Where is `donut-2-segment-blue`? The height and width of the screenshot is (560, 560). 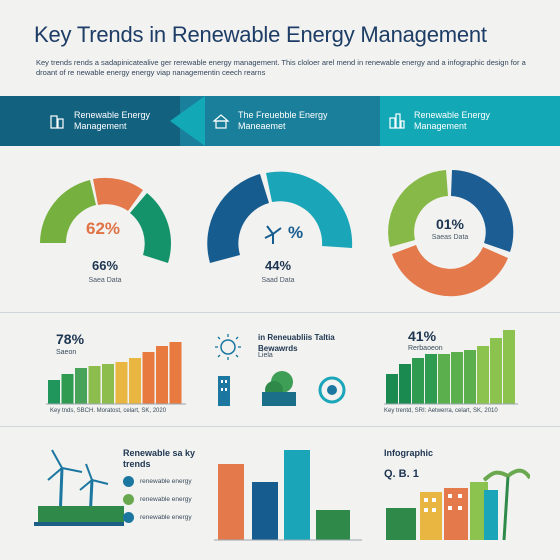
donut-2-segment-blue is located at coordinates (238, 218).